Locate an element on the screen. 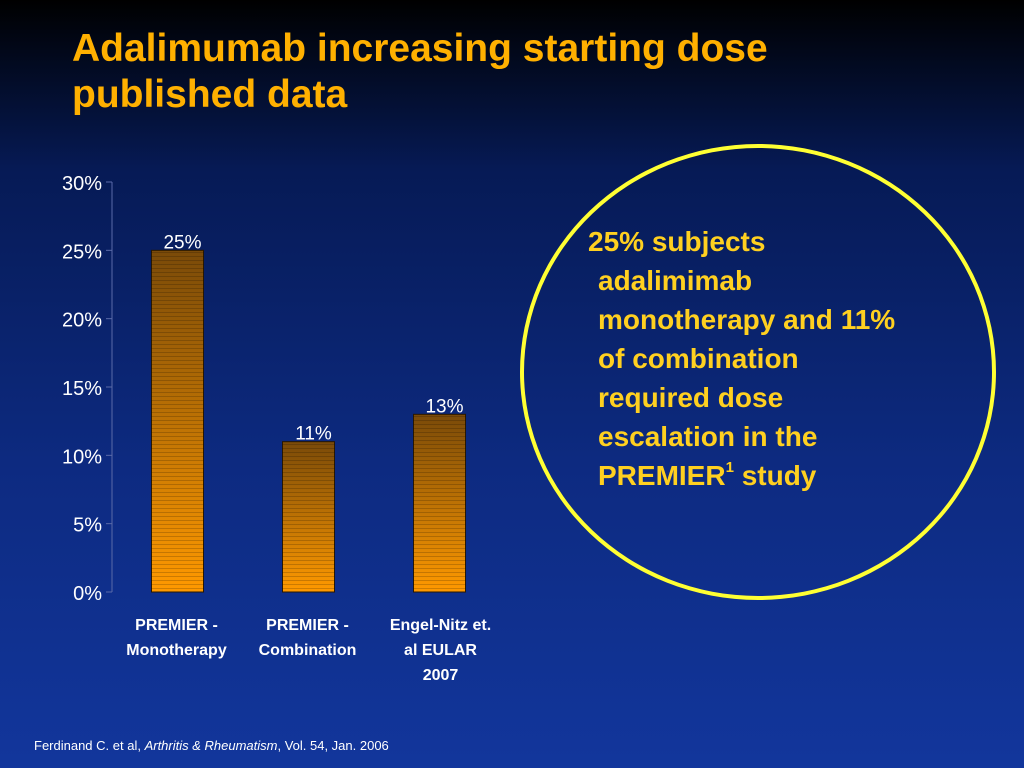  y-tick-label: 0% is located at coordinates (87, 594).